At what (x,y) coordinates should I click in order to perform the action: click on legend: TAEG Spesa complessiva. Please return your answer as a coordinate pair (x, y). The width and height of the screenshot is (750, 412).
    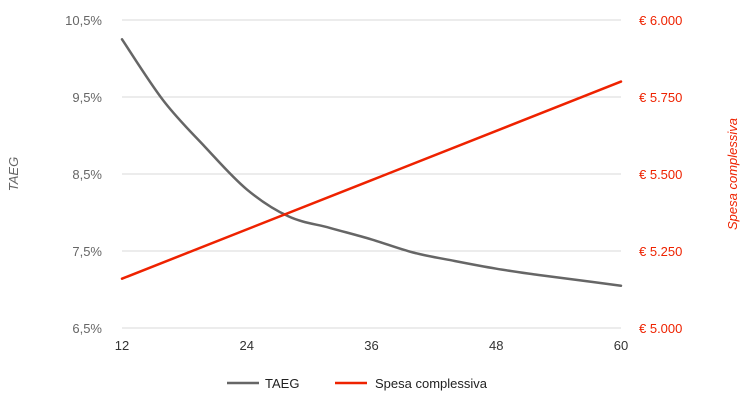
    Looking at the image, I should click on (357, 383).